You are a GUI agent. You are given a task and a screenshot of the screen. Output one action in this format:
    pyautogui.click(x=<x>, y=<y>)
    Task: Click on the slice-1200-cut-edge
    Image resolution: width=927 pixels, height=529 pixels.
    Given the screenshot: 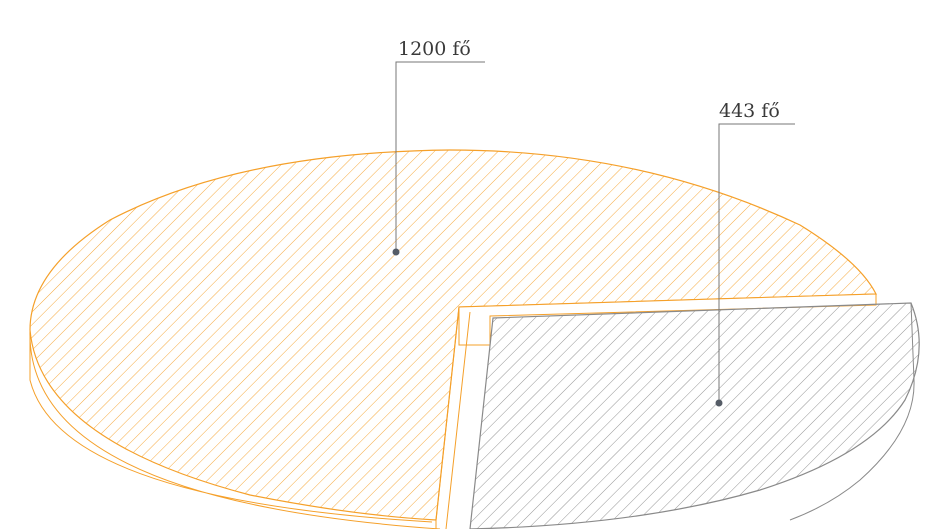 What is the action you would take?
    pyautogui.click(x=453, y=417)
    